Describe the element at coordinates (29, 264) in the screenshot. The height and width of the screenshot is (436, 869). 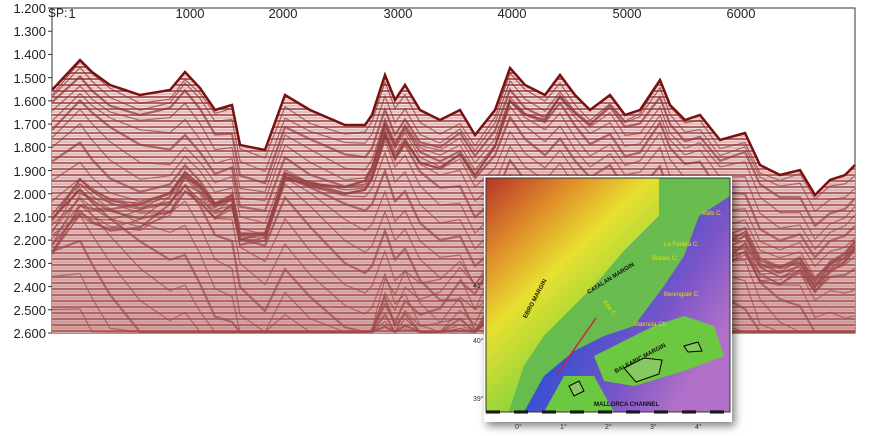
I see `y-tick-label: 2.300` at that location.